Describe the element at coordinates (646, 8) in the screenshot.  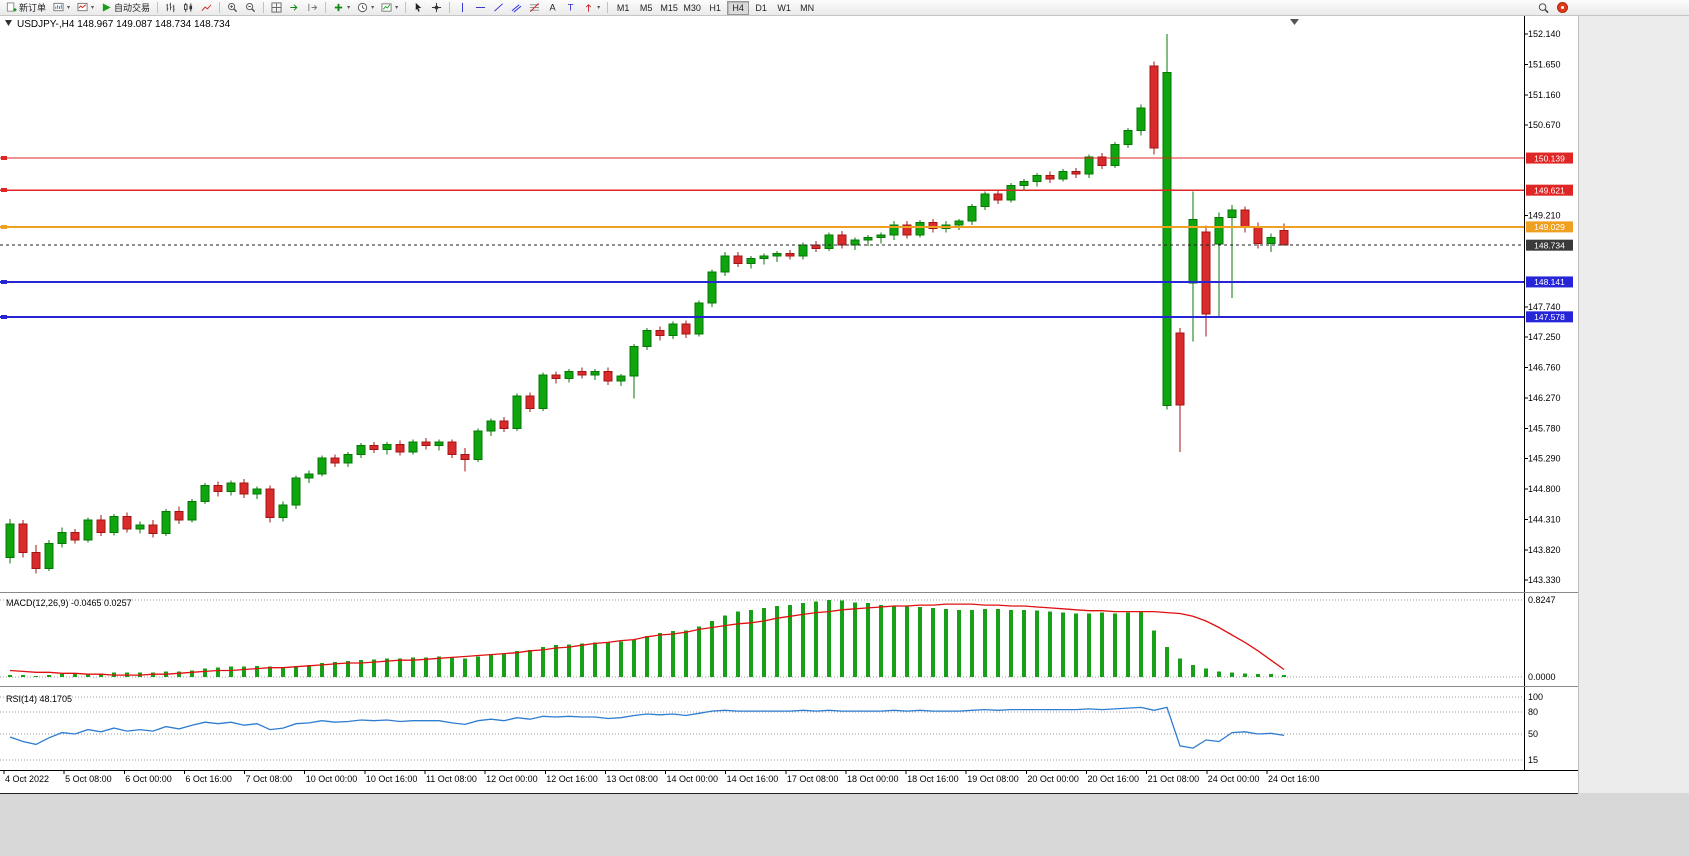
I see `timeframe-m5-button: M5` at that location.